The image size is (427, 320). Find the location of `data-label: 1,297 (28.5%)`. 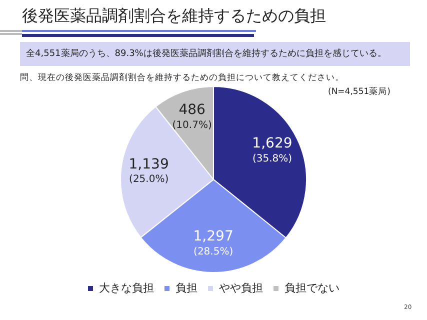

data-label: 1,297 (28.5%) is located at coordinates (213, 243).